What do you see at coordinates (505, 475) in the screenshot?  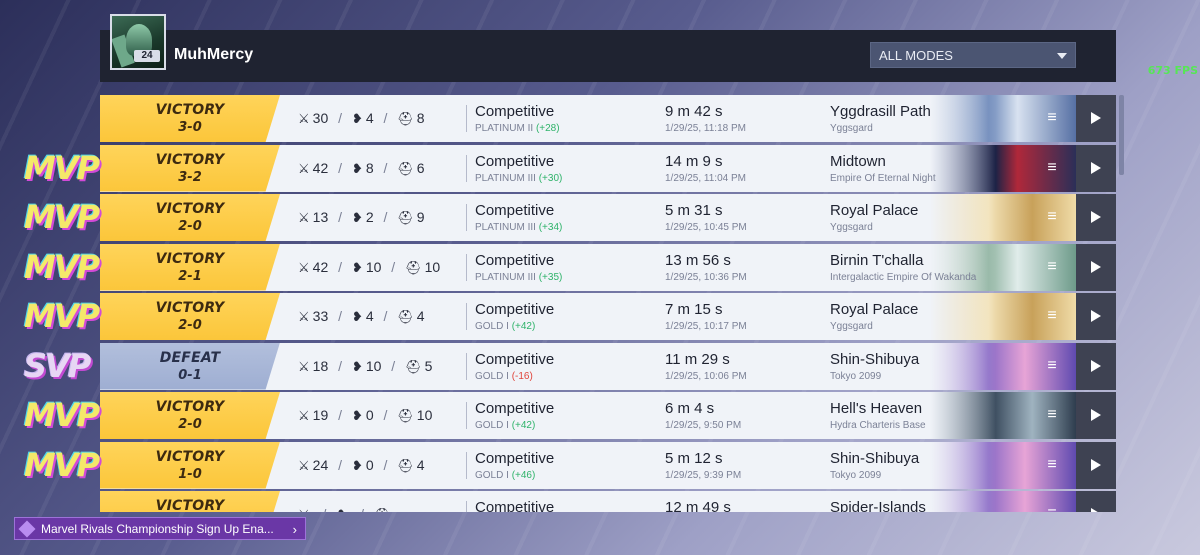 I see `rank-info: GOLD I (+46)` at bounding box center [505, 475].